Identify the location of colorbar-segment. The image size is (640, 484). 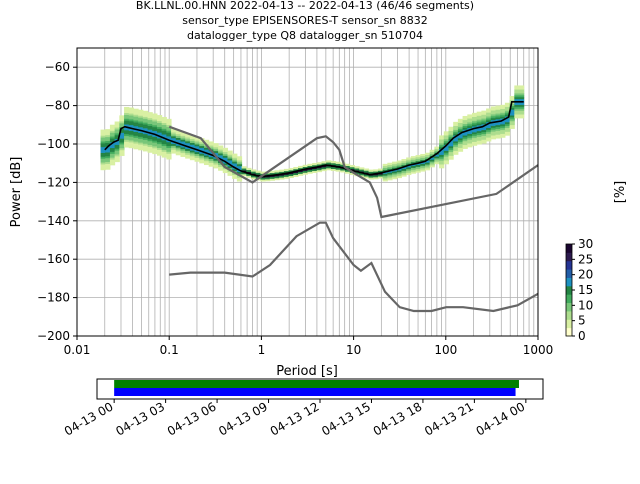
(569, 257).